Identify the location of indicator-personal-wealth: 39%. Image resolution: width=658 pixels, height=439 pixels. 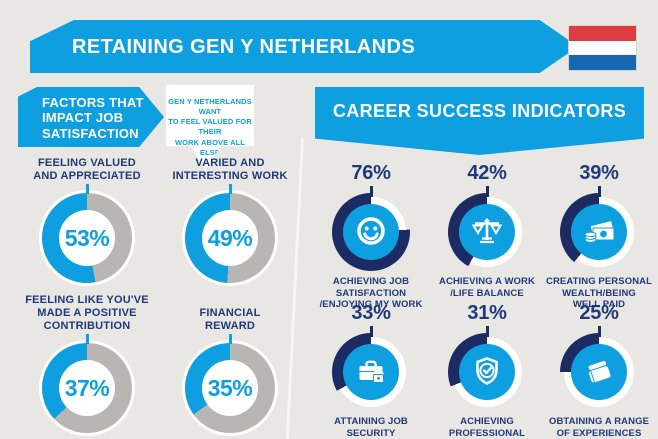
(599, 236).